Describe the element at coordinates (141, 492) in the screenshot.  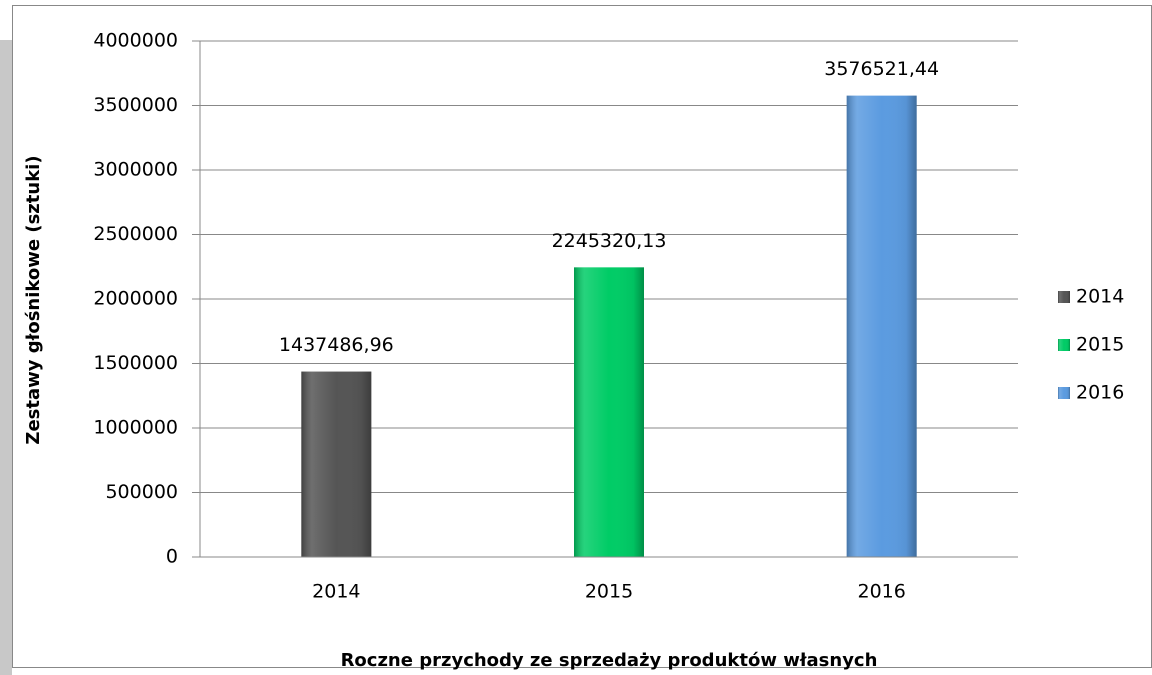
I see `y-tick-label: 500000` at that location.